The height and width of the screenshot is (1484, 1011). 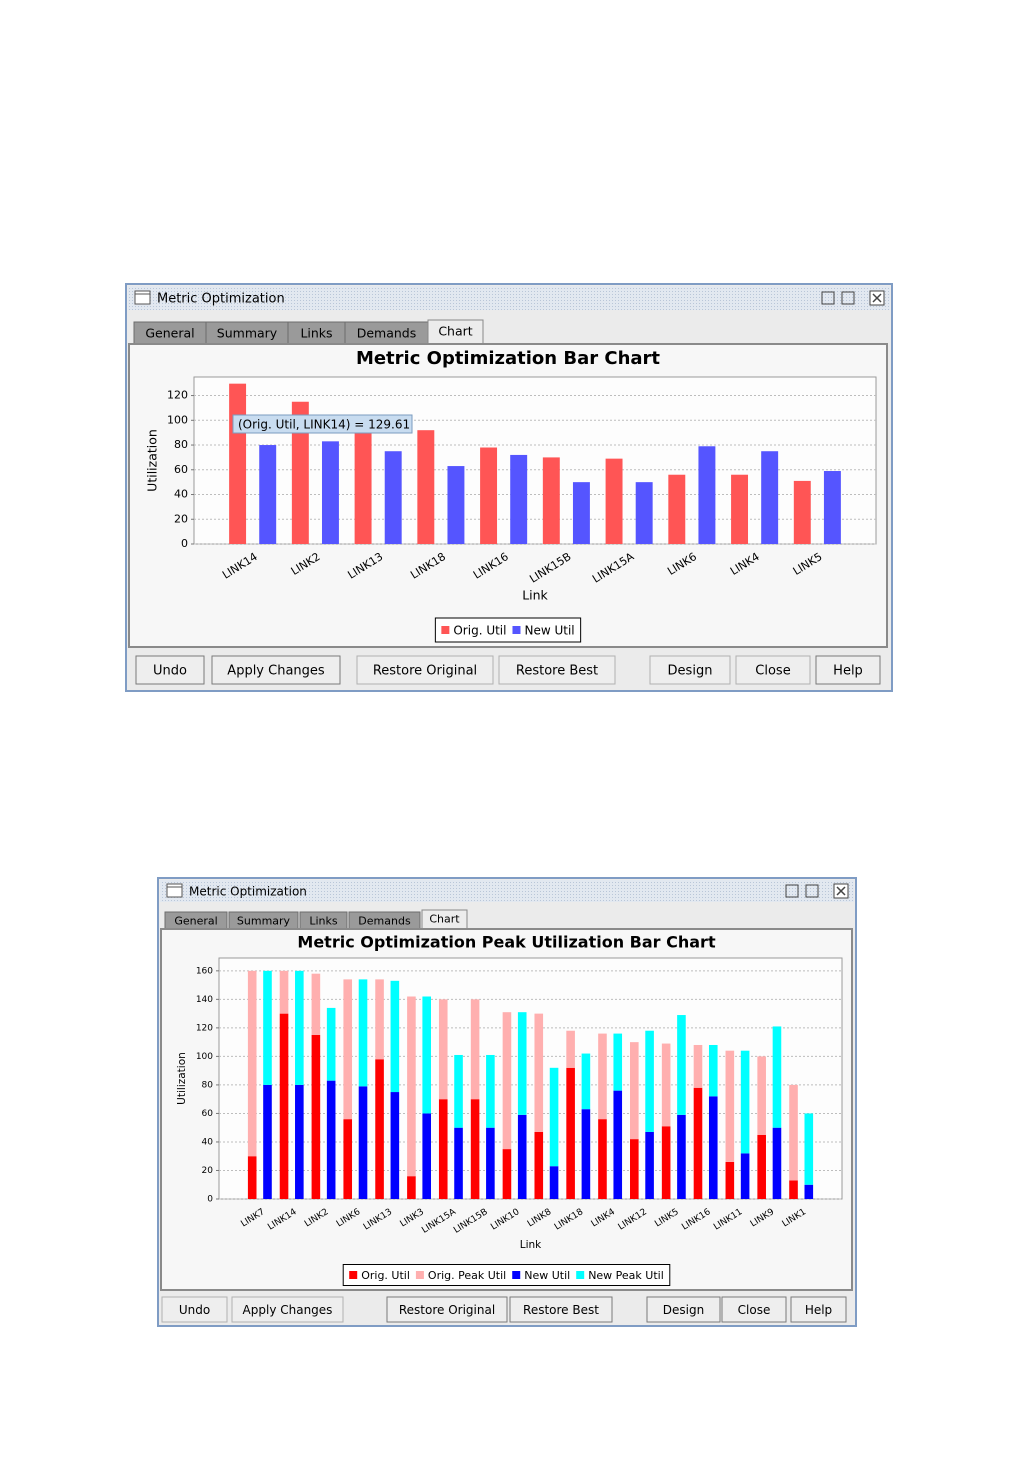 I want to click on button-label: Apply Changes, so click(x=276, y=671).